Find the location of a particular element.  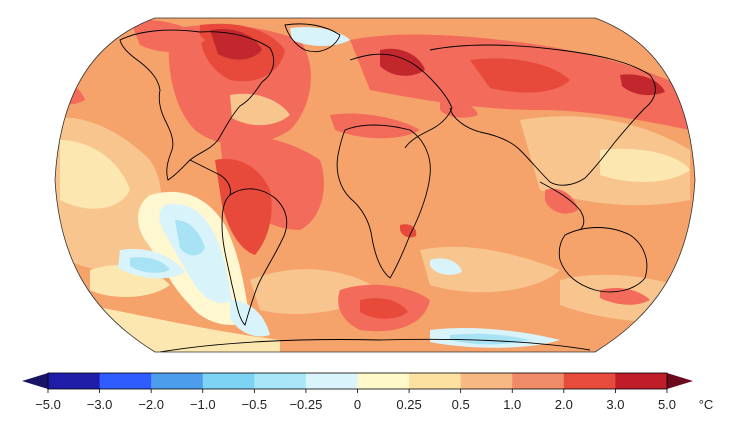

colorbar-tick-label: 0.25 is located at coordinates (408, 404).